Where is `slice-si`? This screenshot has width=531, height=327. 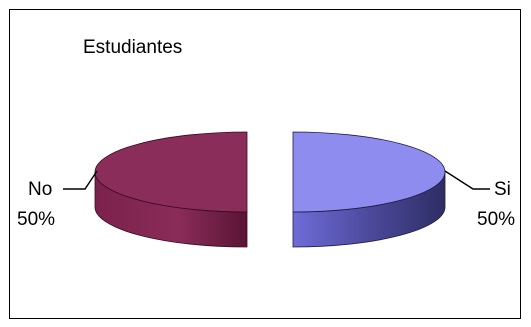
slice-si is located at coordinates (369, 189).